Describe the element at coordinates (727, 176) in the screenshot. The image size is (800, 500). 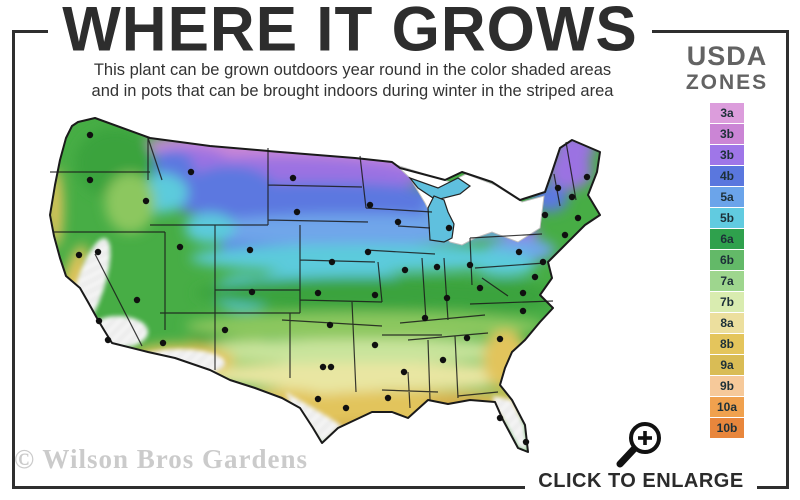
I see `legend-zone-row: 4b` at that location.